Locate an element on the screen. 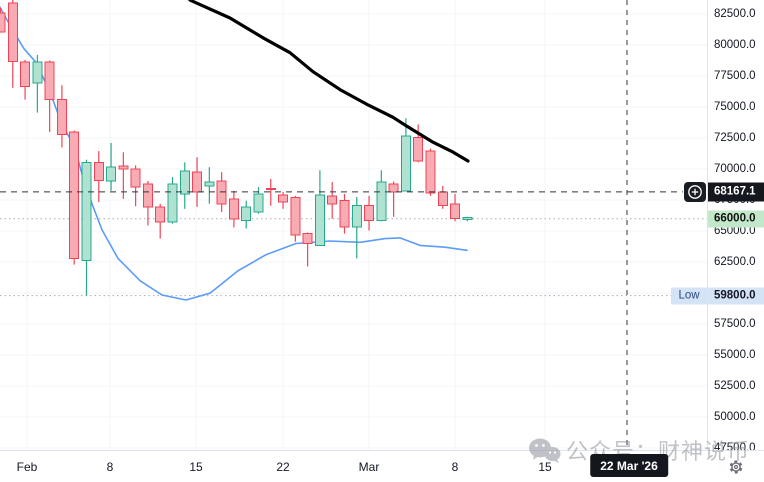 Image resolution: width=764 pixels, height=482 pixels. plus-circle-icon is located at coordinates (695, 191).